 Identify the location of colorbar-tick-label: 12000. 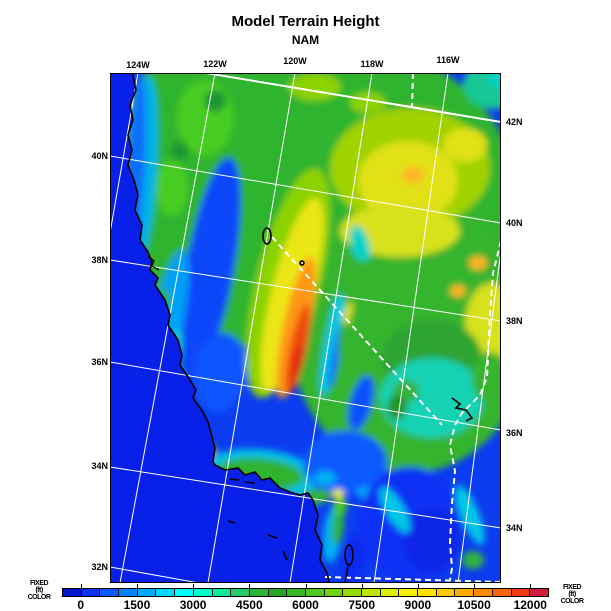
(530, 604).